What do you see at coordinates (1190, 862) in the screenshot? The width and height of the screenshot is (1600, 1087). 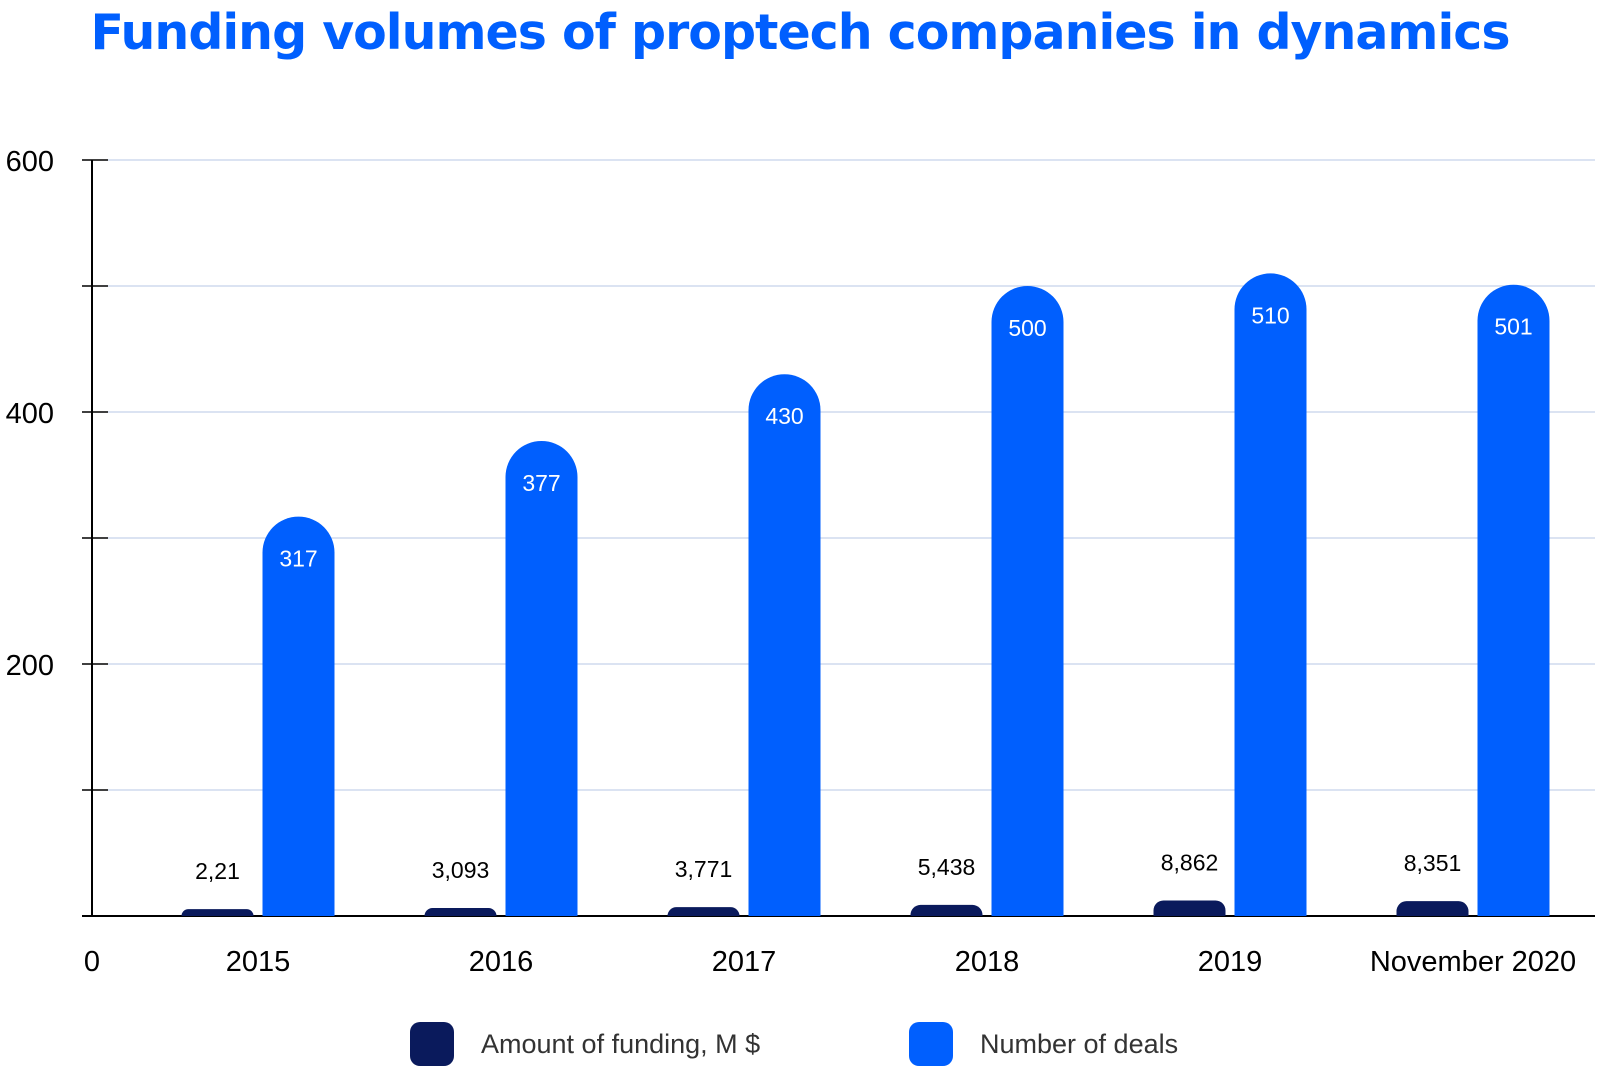 I see `data-label-funding: 8,862` at bounding box center [1190, 862].